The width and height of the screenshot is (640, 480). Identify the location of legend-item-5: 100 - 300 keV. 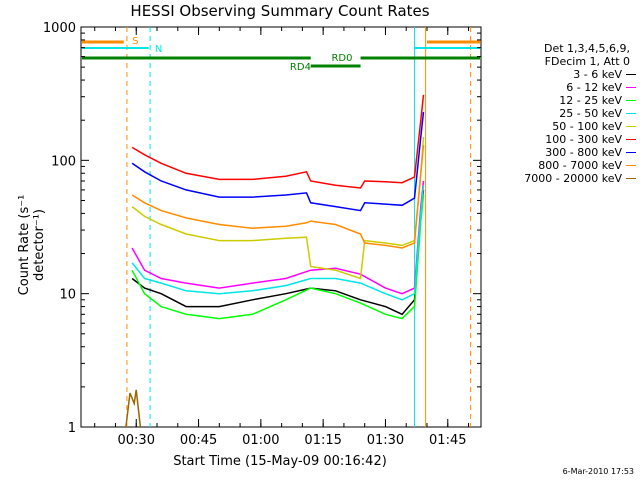
(564, 139).